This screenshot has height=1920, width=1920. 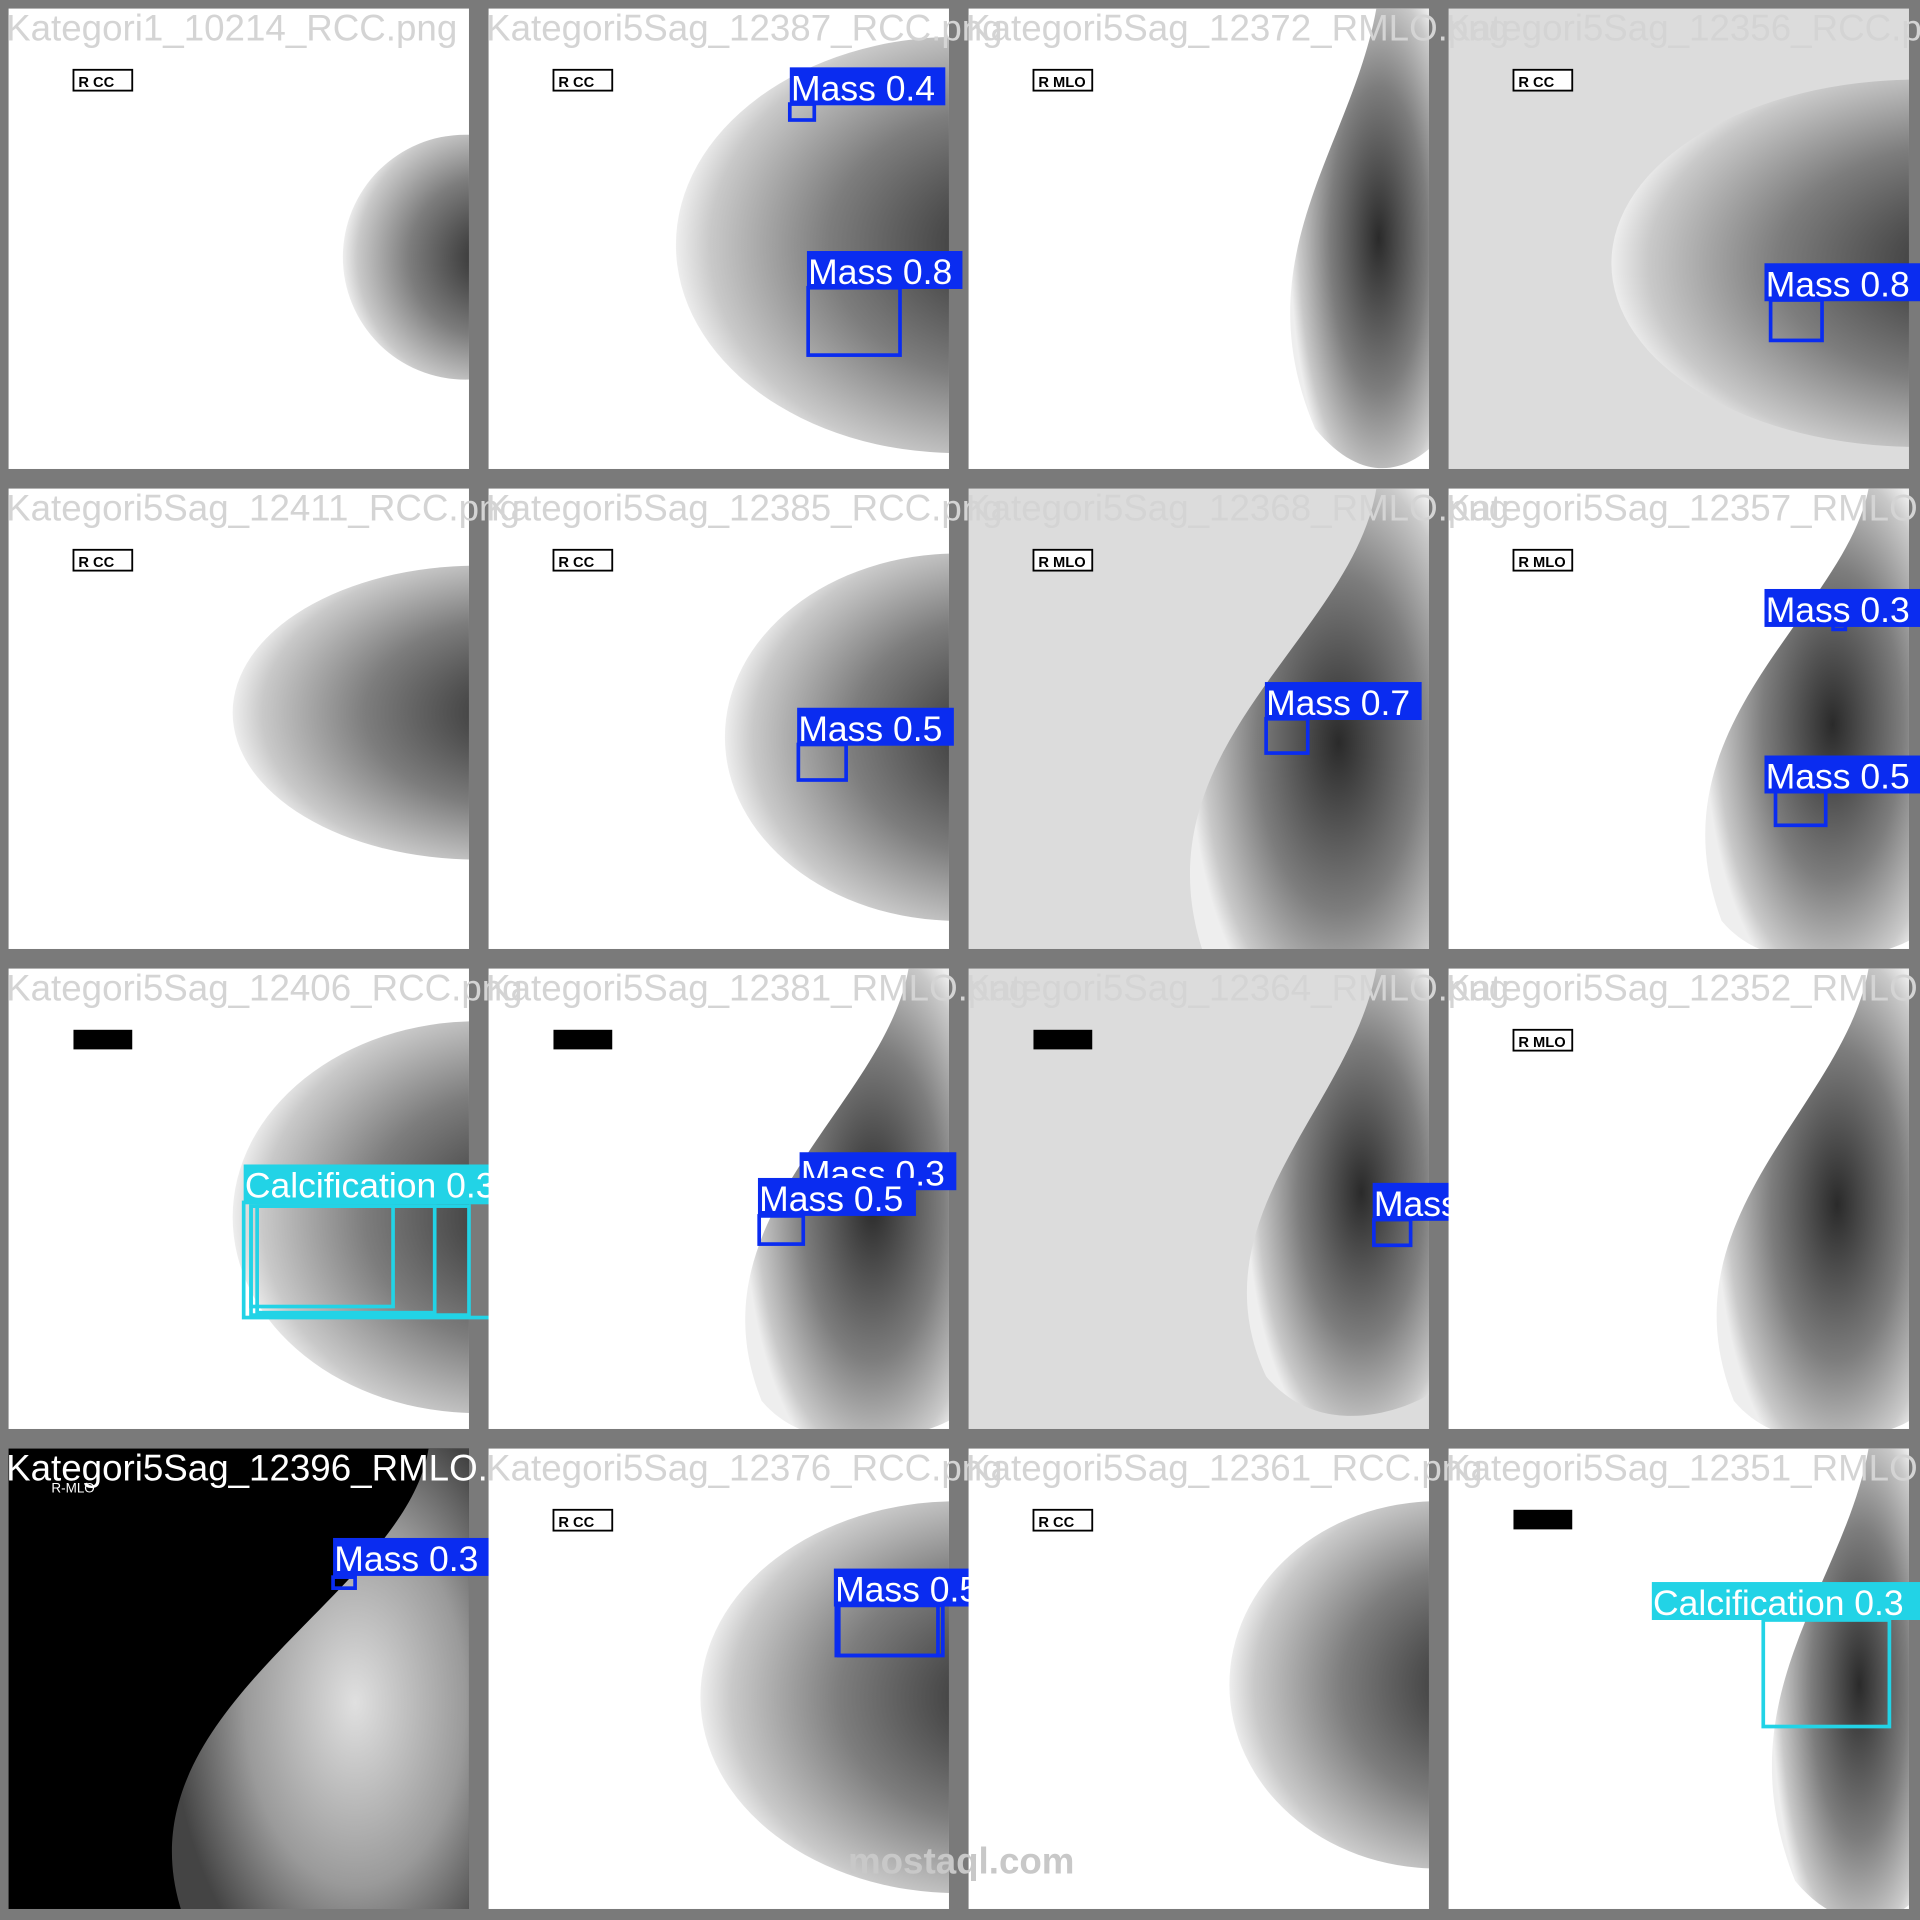 I want to click on tile-16: Calcification 0.3, so click(x=1684, y=1678).